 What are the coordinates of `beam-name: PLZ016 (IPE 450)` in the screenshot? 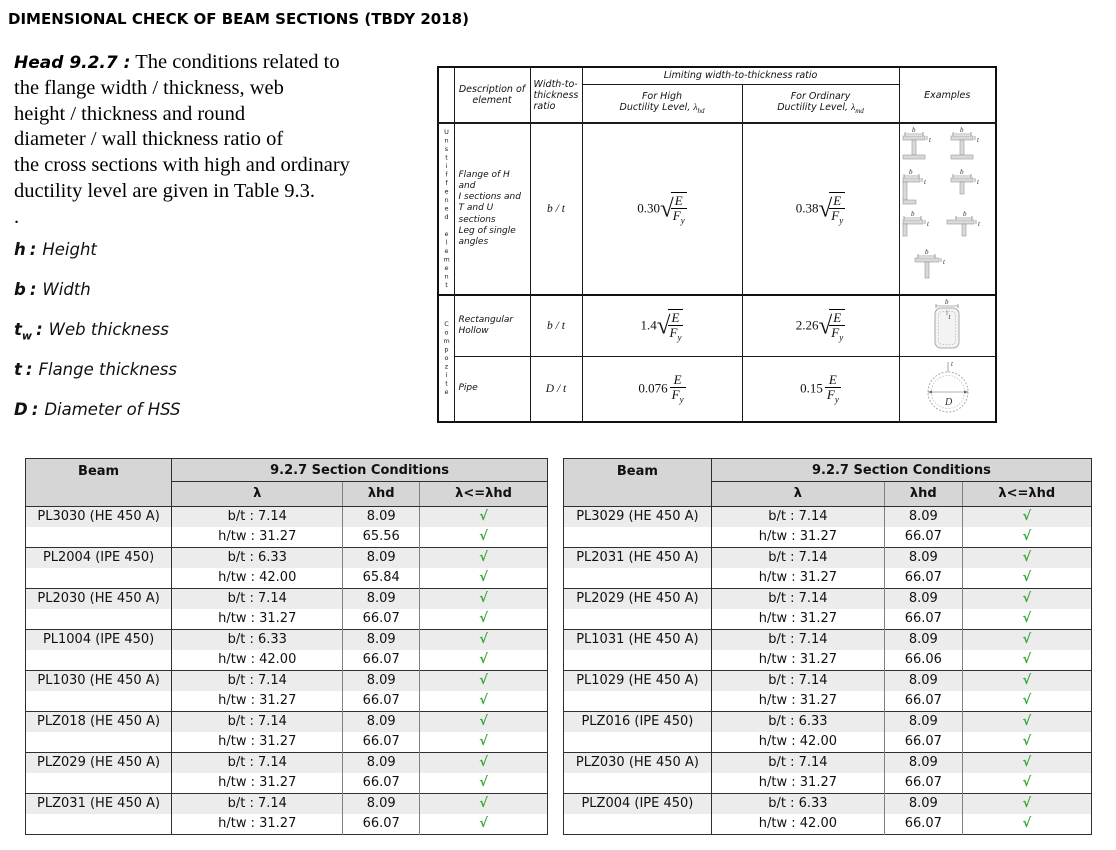 It's located at (637, 721).